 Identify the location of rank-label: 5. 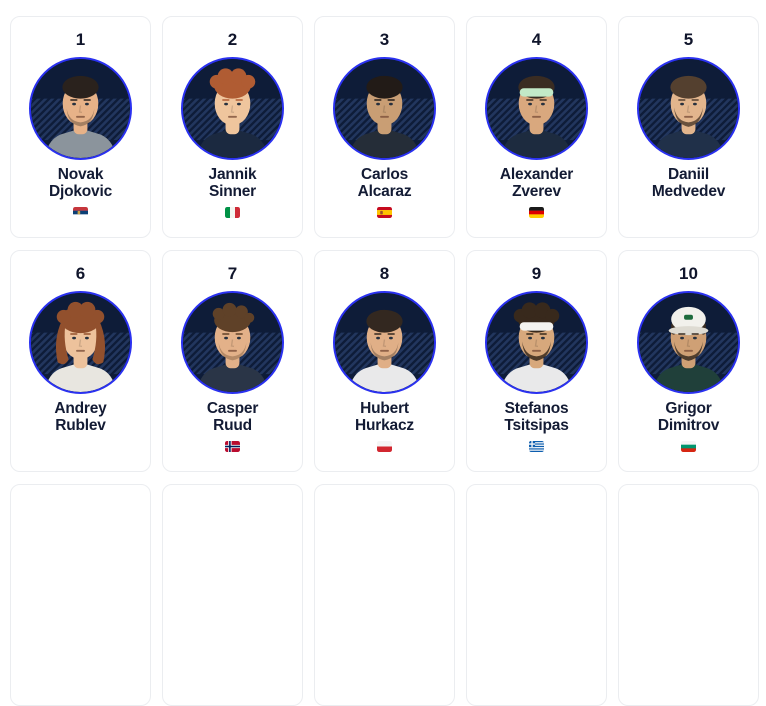
(688, 39).